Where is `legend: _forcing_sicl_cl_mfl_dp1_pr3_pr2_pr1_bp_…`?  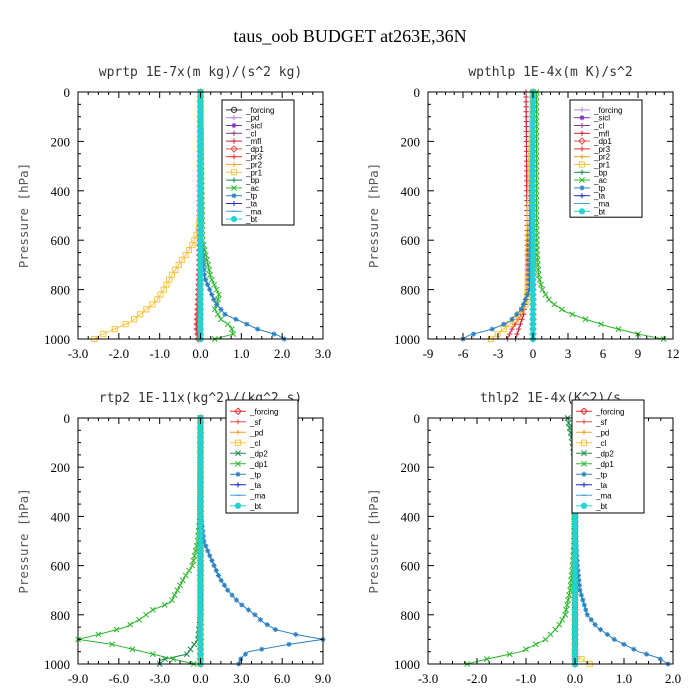 legend: _forcing_sicl_cl_mfl_dp1_pr3_pr2_pr1_bp_… is located at coordinates (606, 158).